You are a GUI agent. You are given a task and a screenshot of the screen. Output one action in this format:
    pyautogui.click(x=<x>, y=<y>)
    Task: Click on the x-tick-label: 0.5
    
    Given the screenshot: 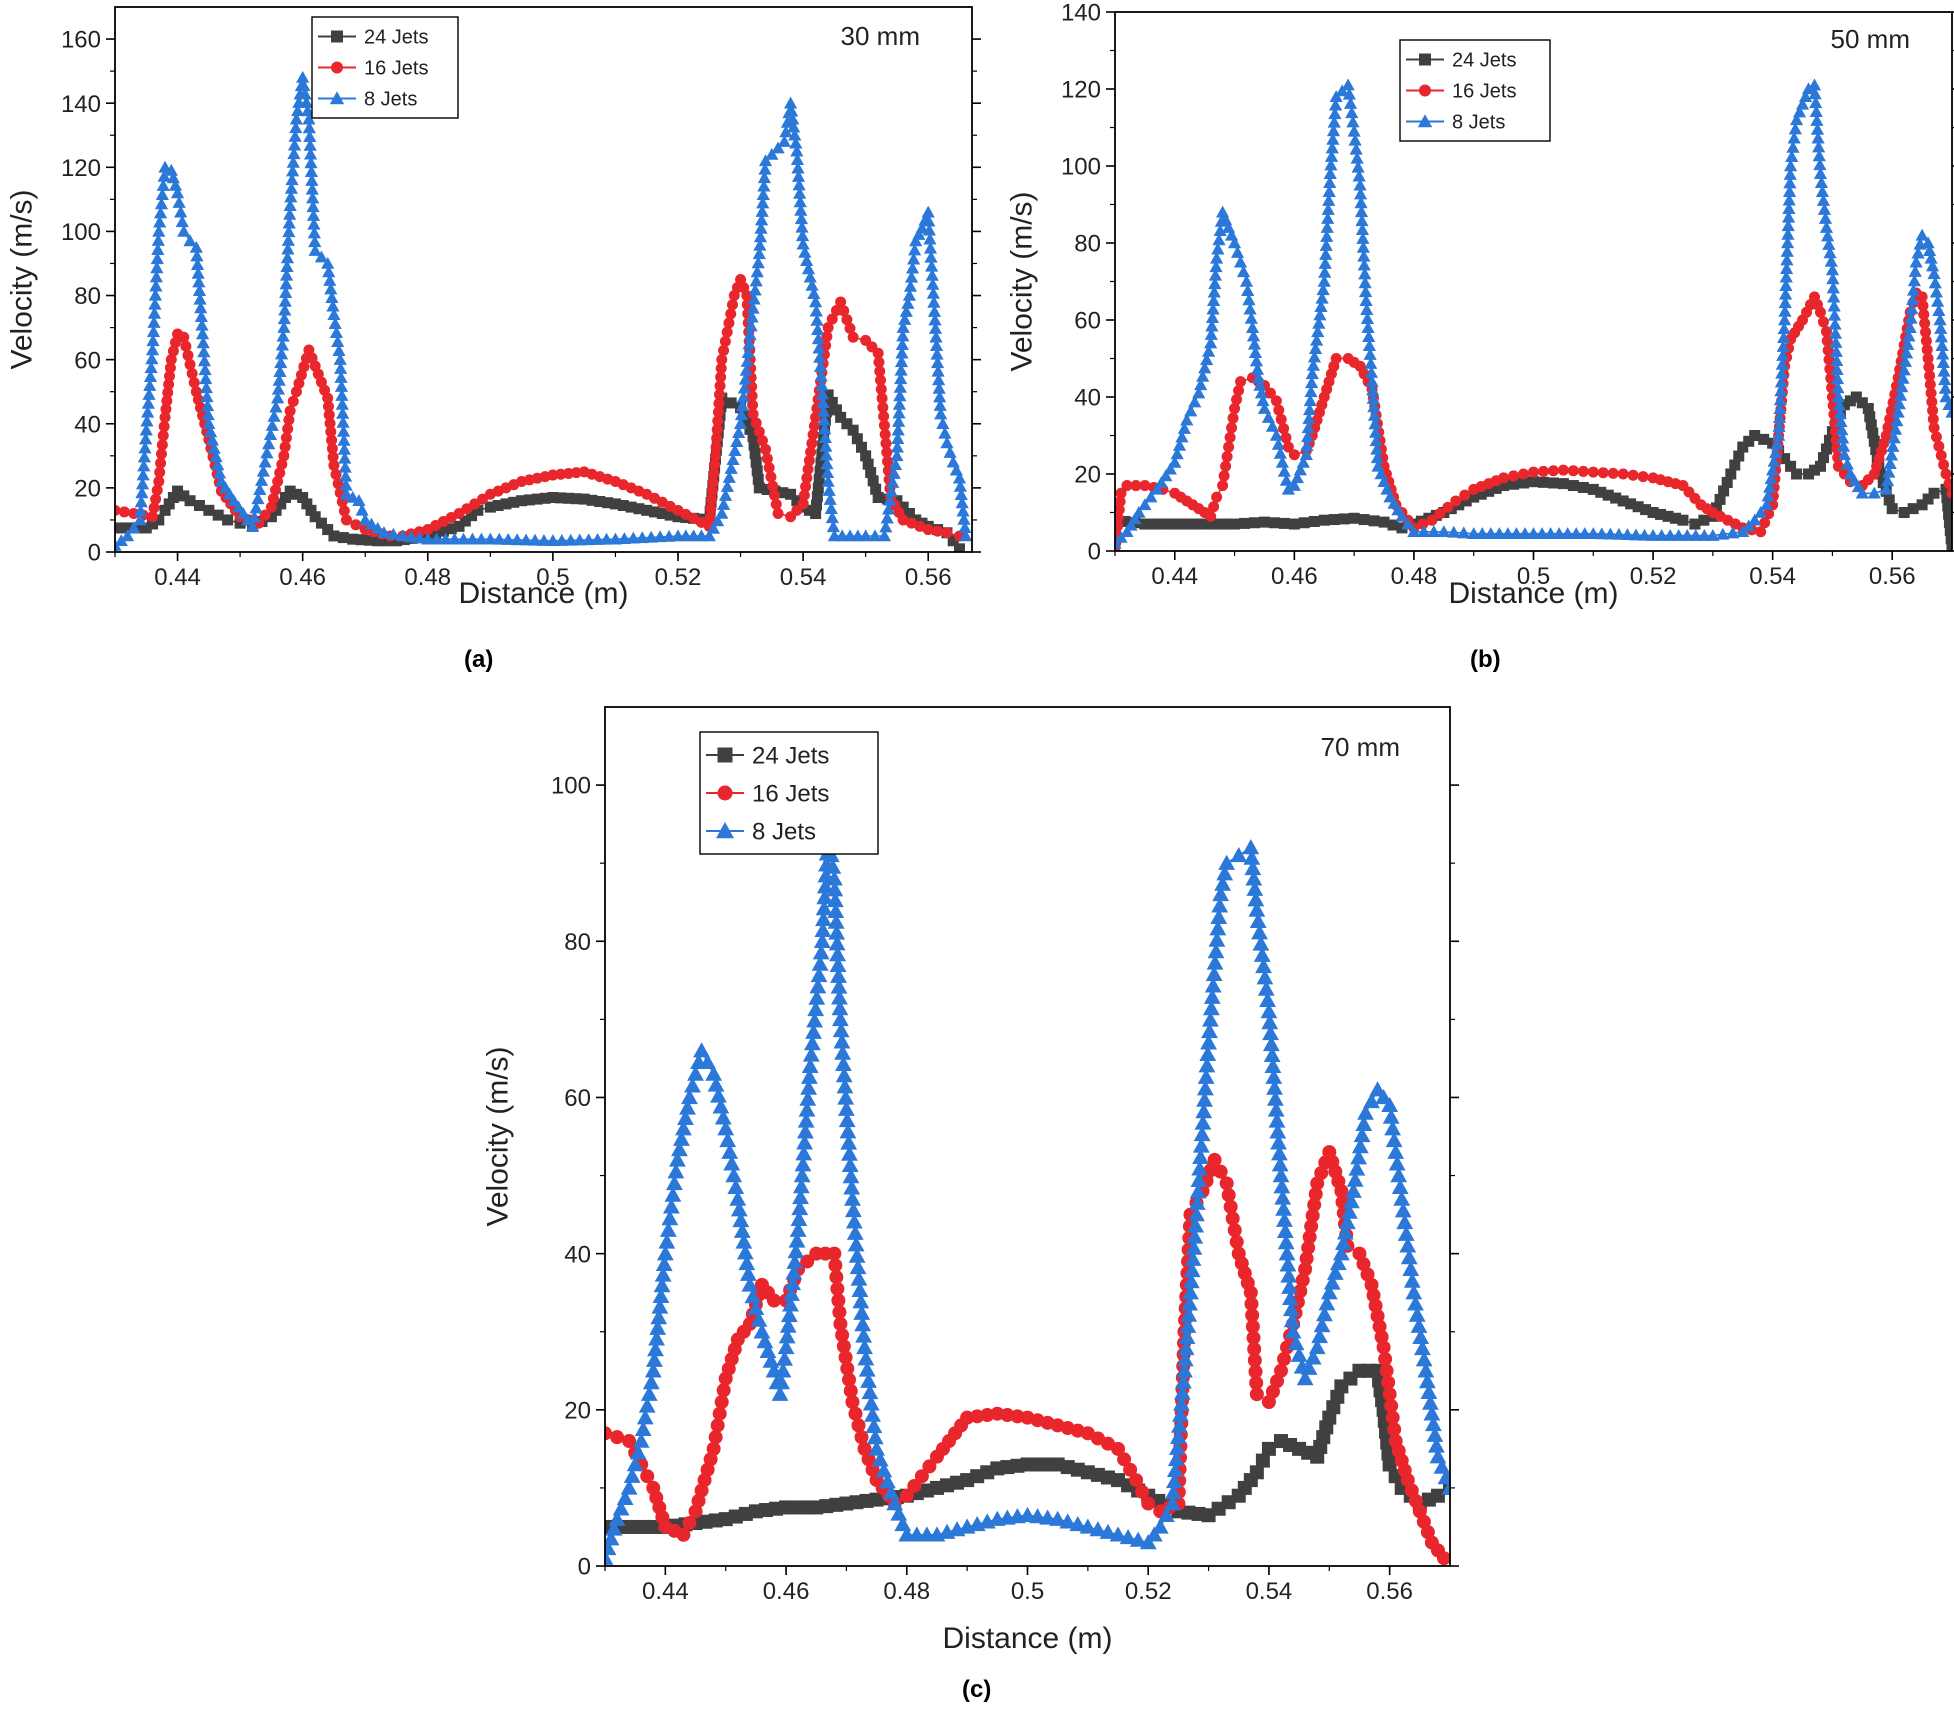 What is the action you would take?
    pyautogui.click(x=1533, y=576)
    